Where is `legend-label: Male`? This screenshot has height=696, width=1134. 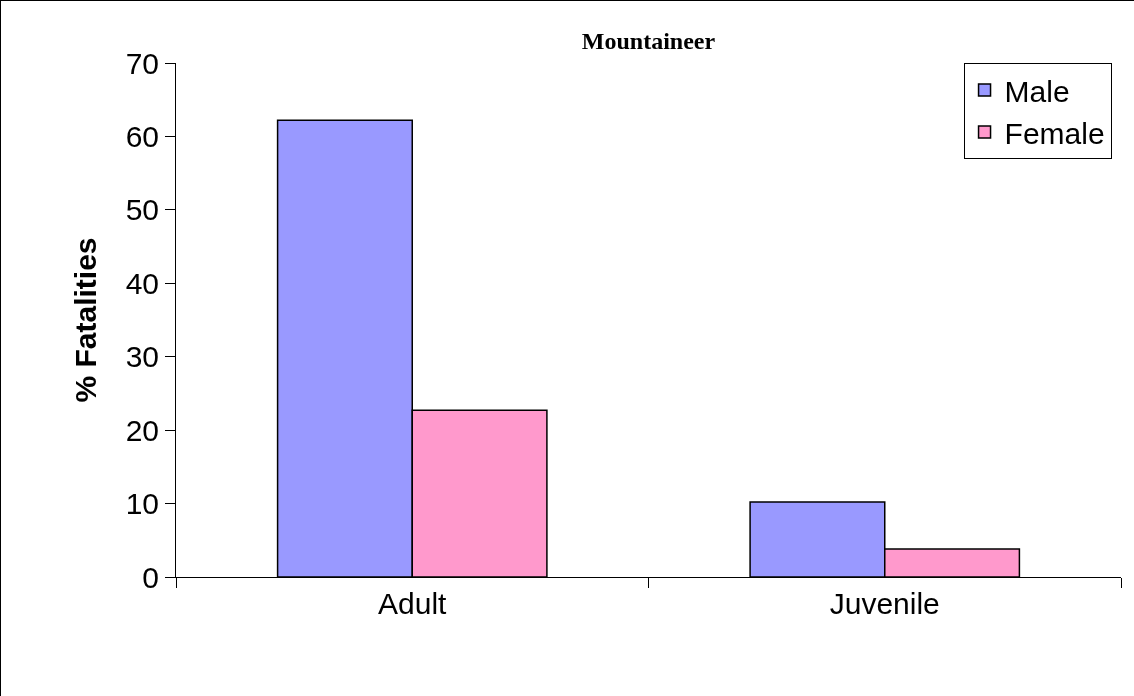
legend-label: Male is located at coordinates (1037, 91).